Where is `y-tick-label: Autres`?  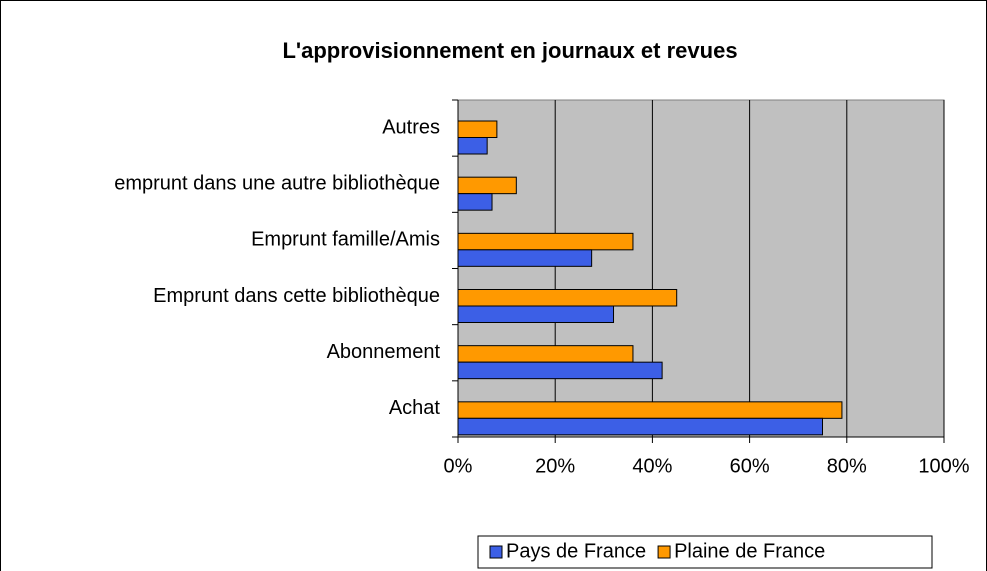
y-tick-label: Autres is located at coordinates (411, 127).